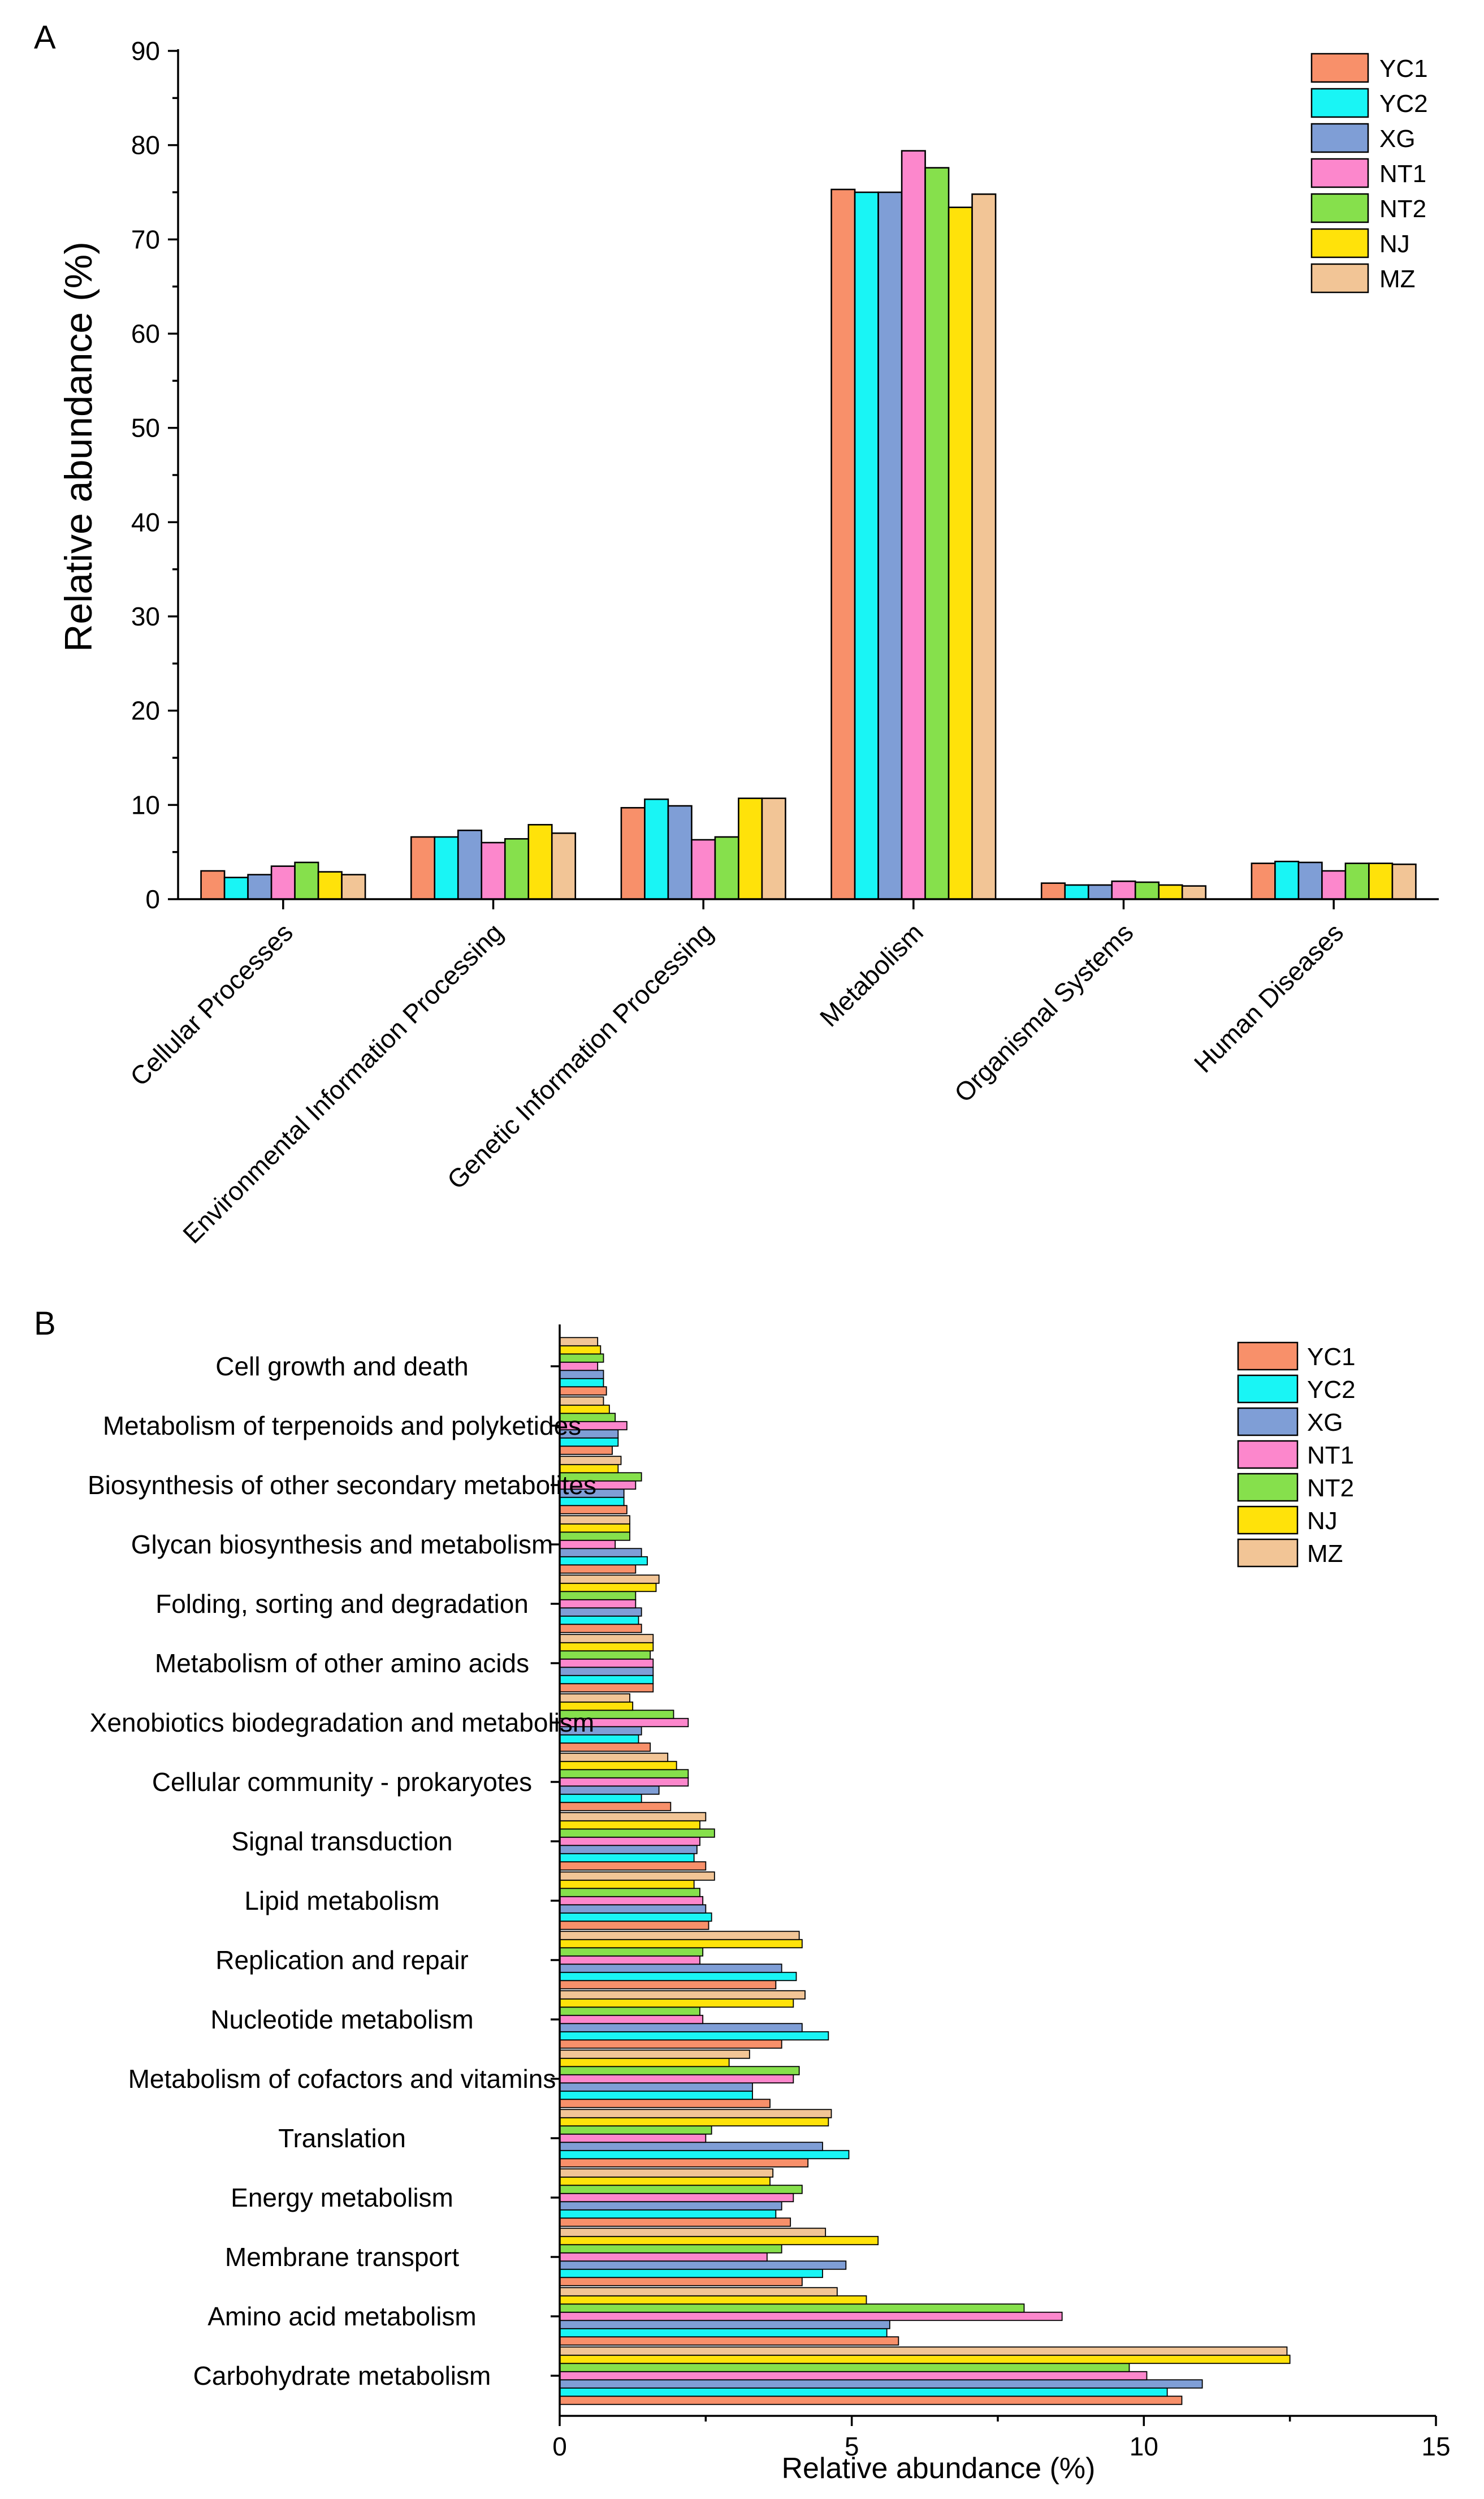  What do you see at coordinates (939, 2468) in the screenshot?
I see `panel-b-x-axis-title: Relative abundance (%)` at bounding box center [939, 2468].